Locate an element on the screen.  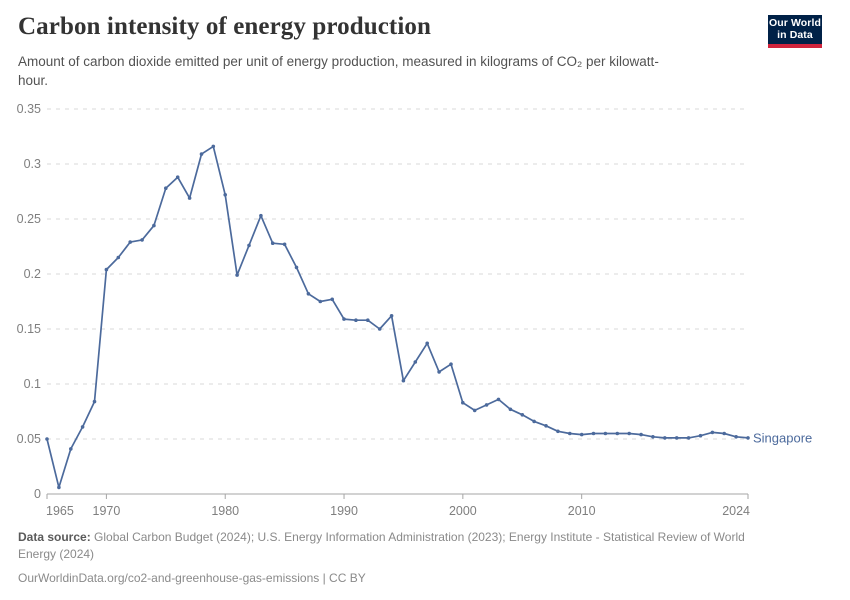
x-tick-label: 1965 is located at coordinates (60, 511).